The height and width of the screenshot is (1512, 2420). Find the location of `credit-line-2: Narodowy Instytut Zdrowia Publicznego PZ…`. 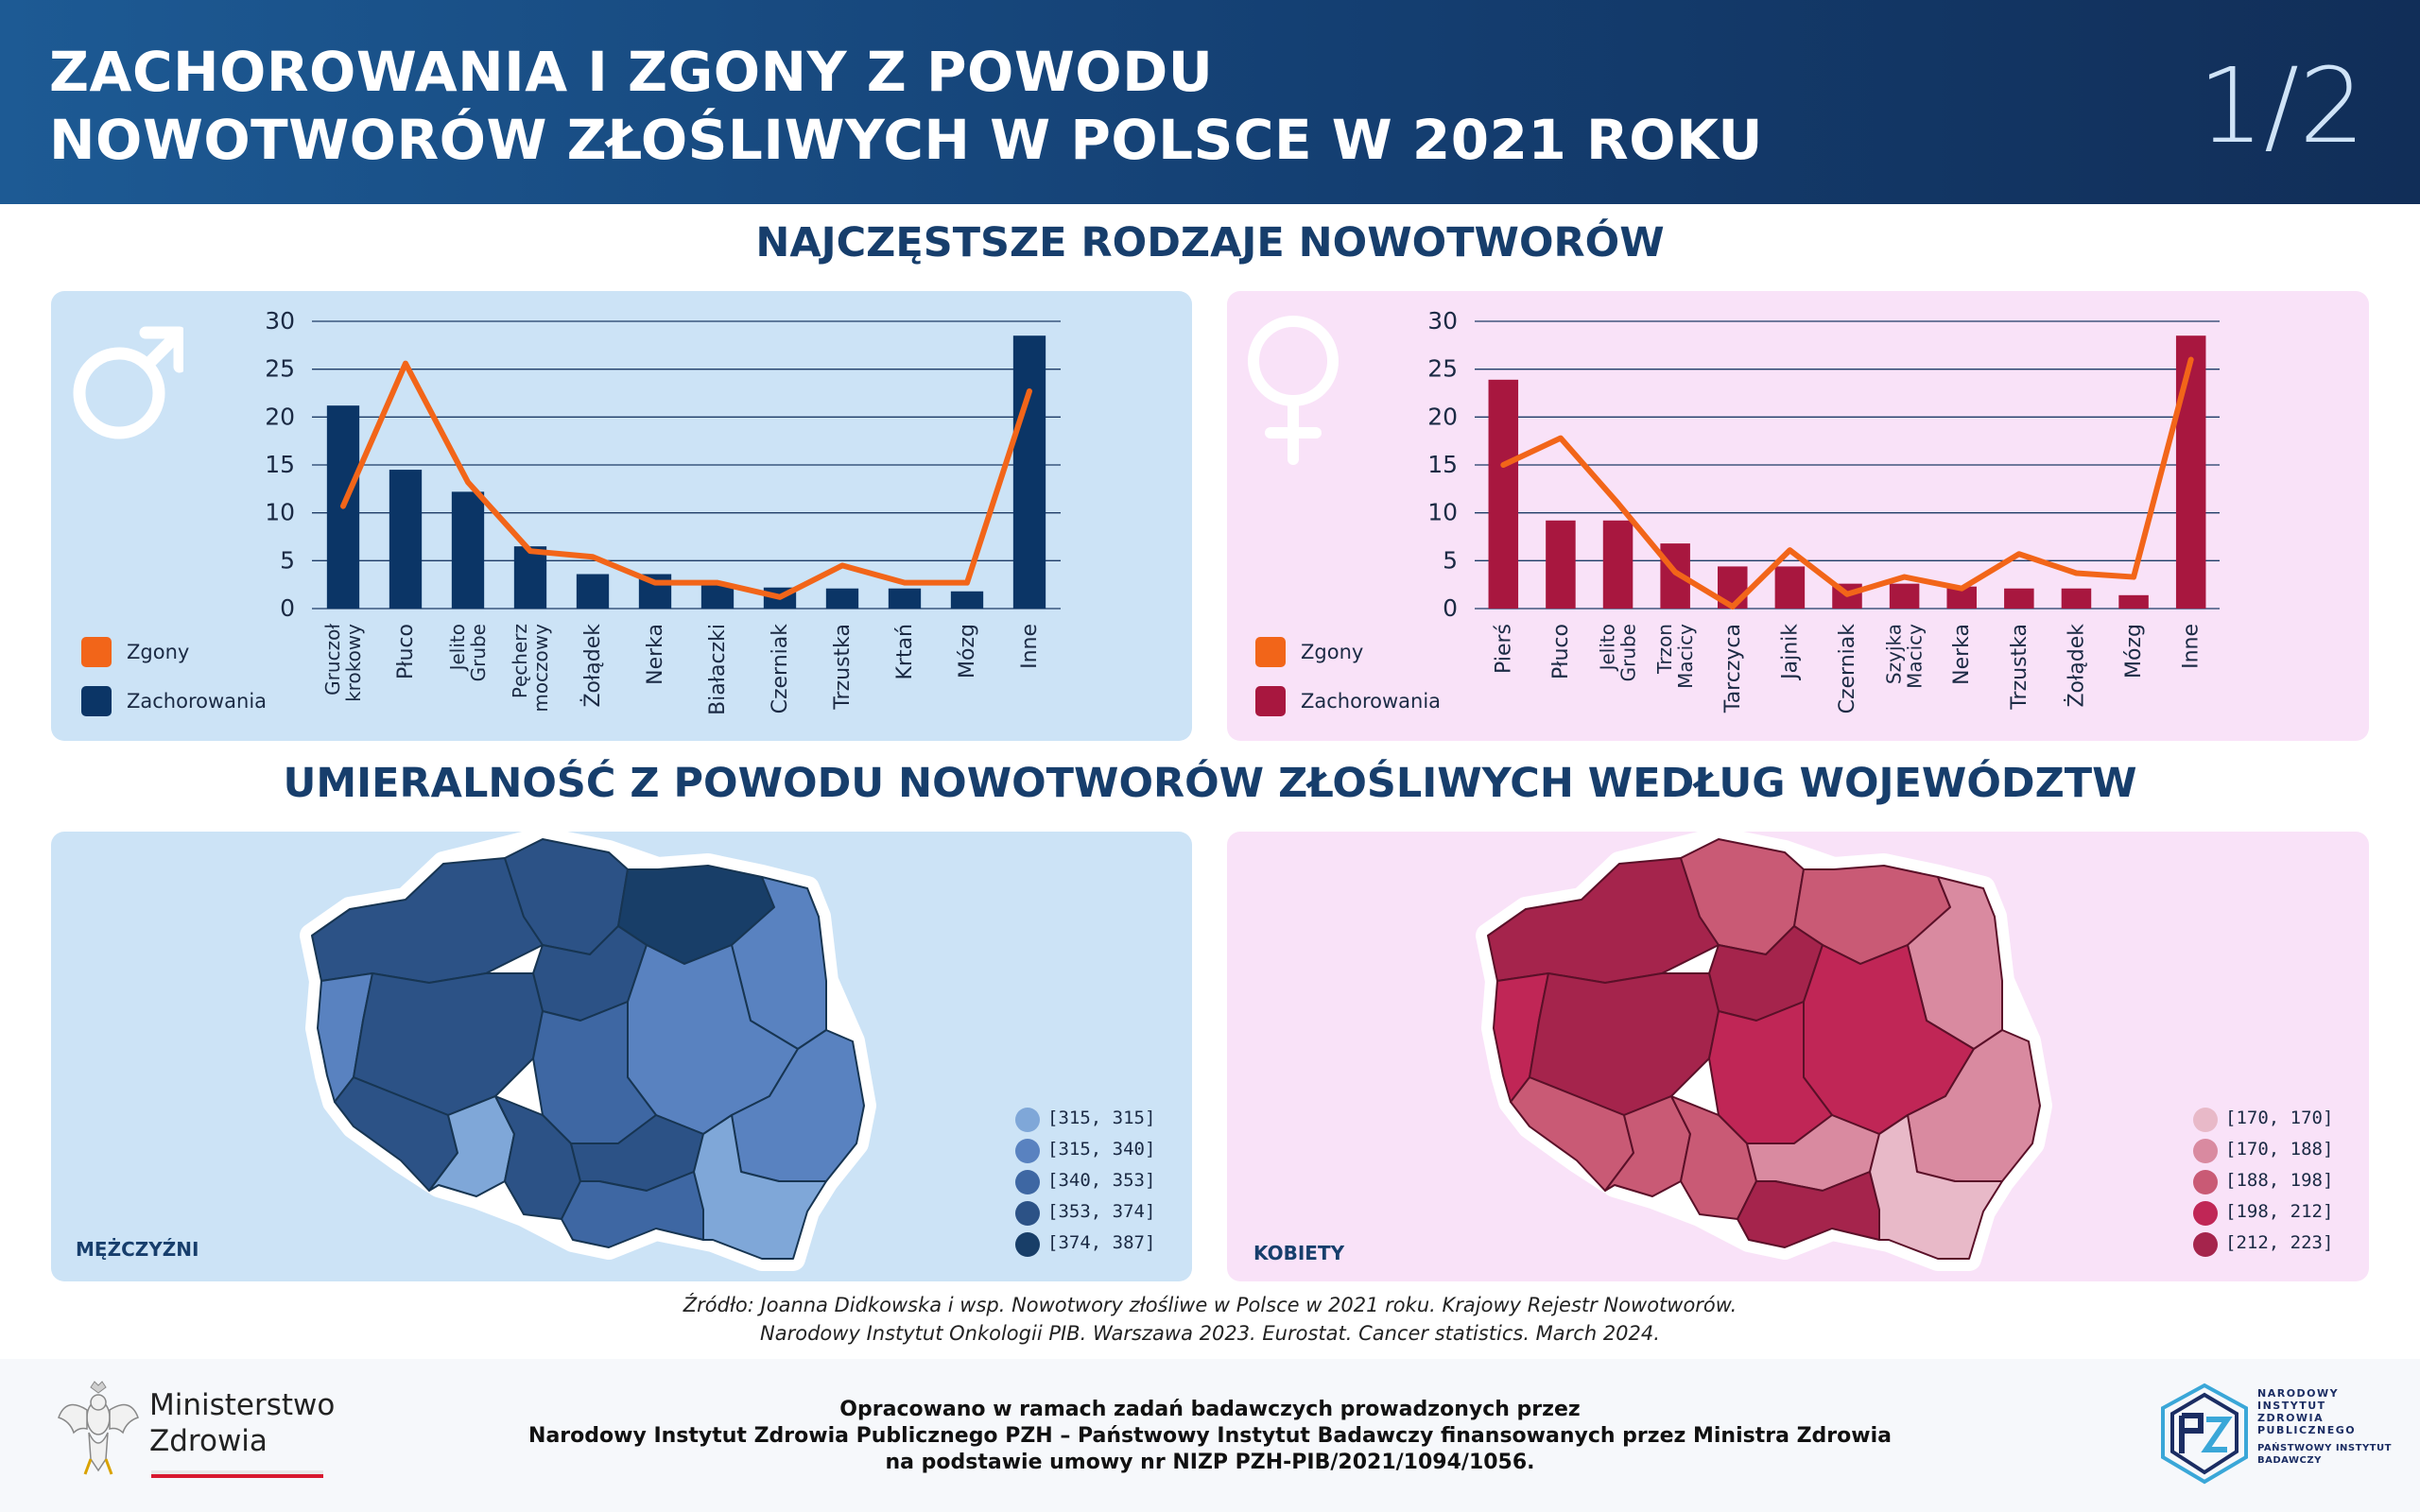

credit-line-2: Narodowy Instytut Zdrowia Publicznego PZ… is located at coordinates (1210, 1436).